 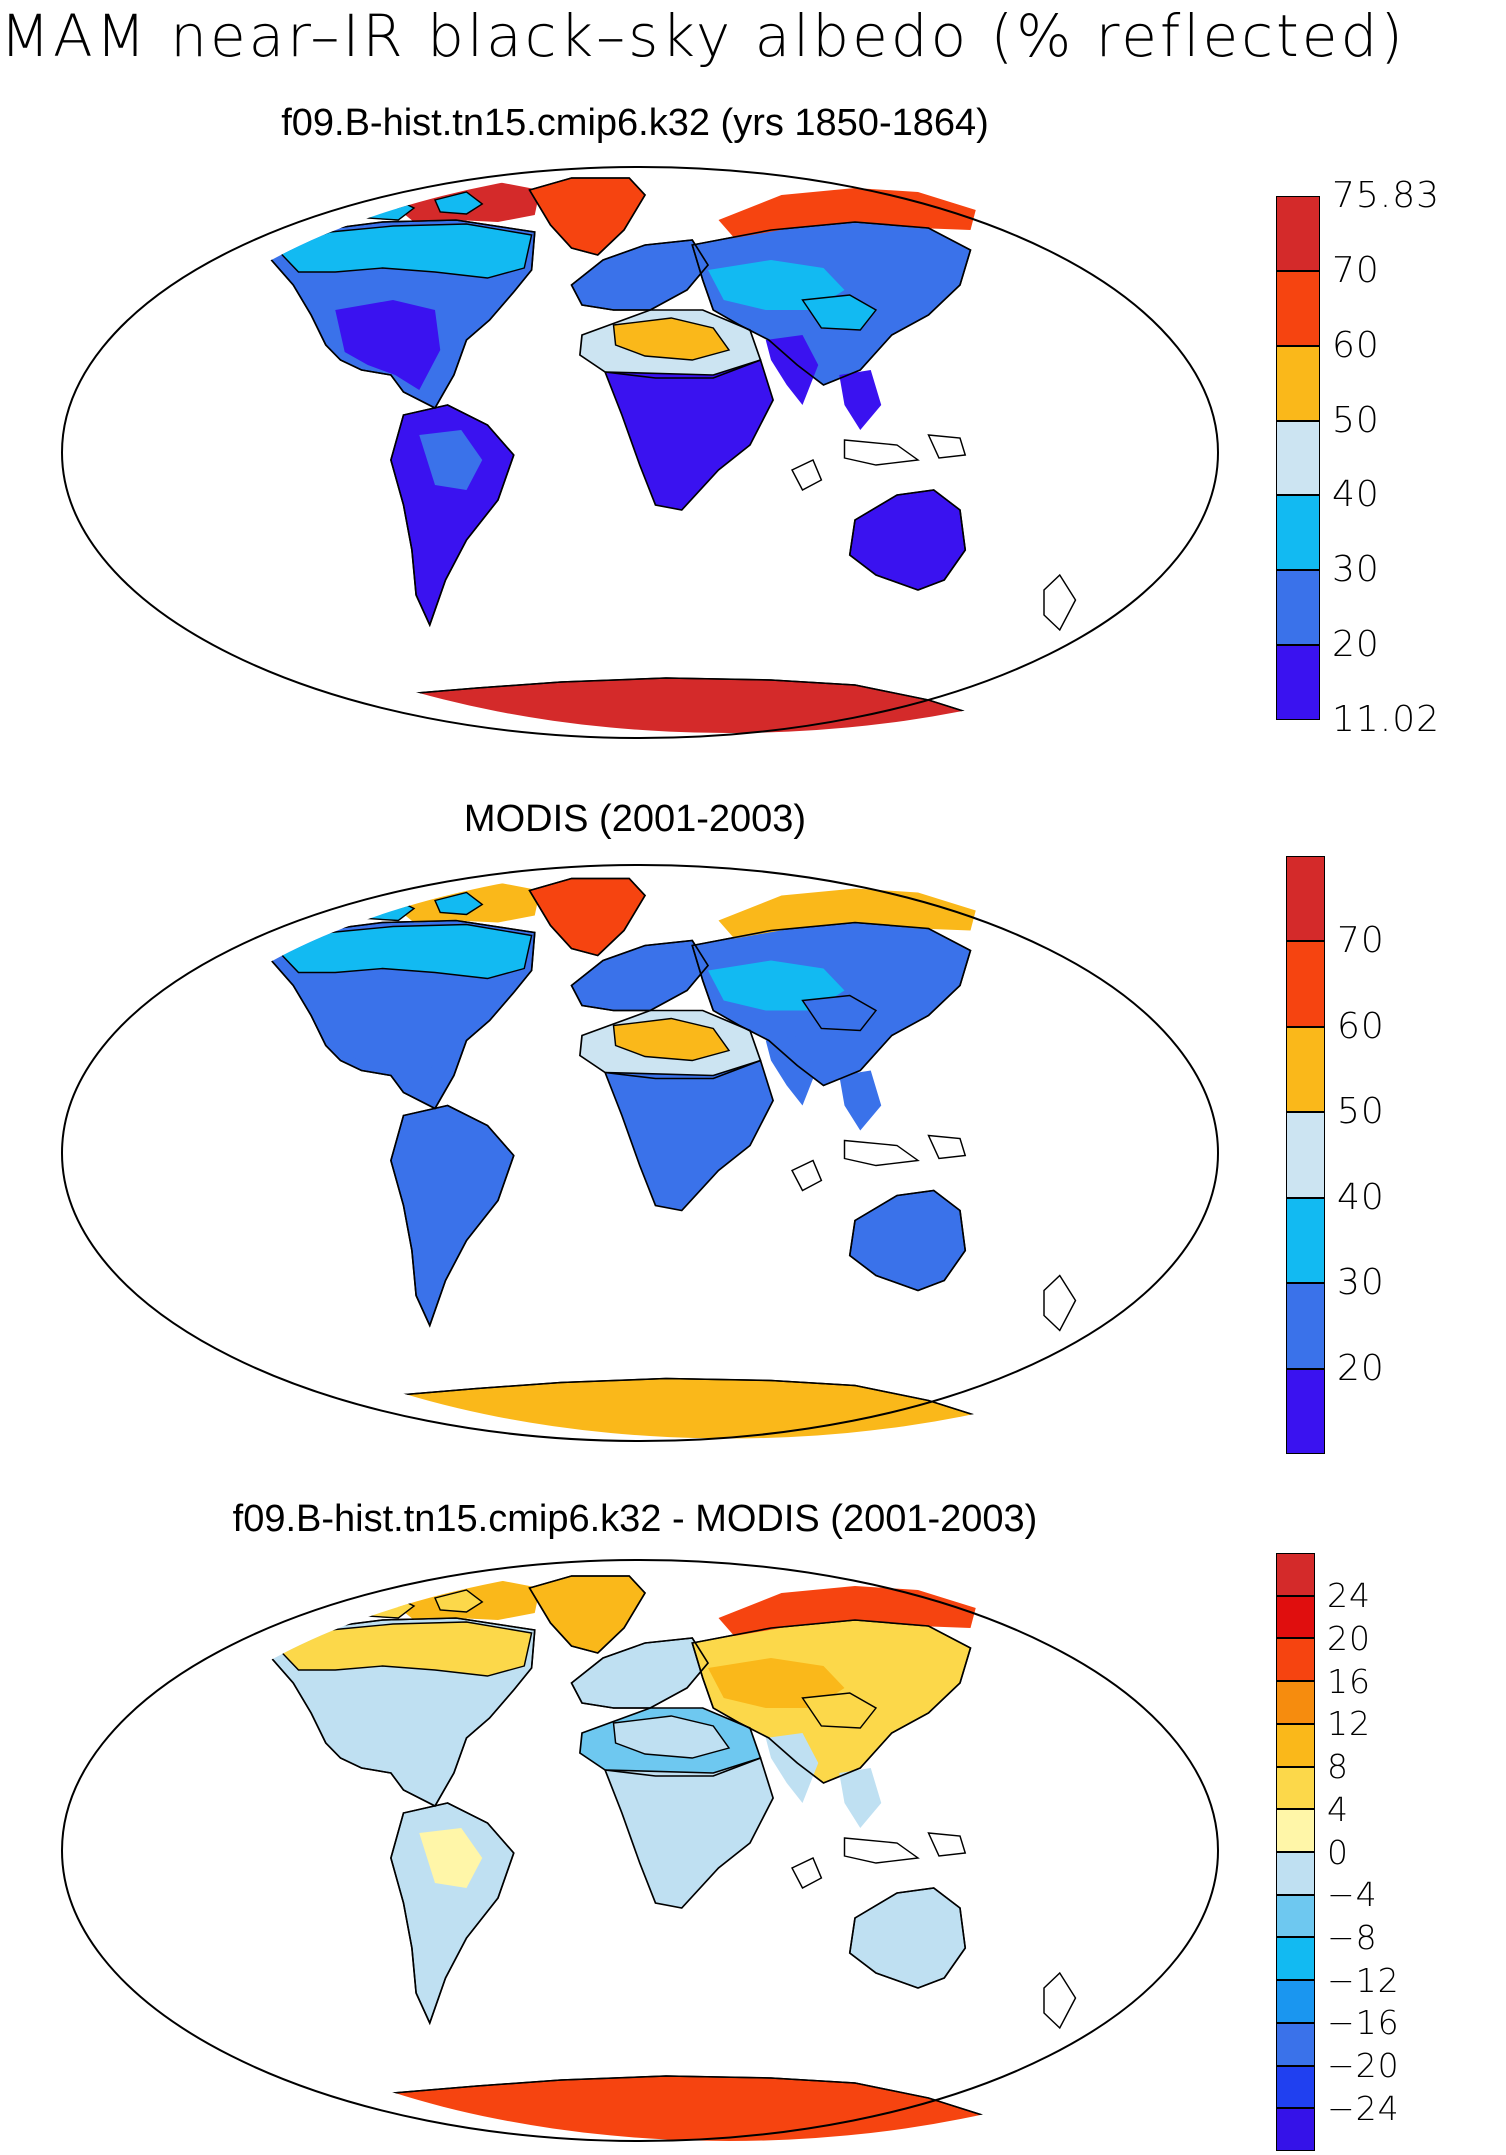 What do you see at coordinates (1352, 1937) in the screenshot?
I see `colorbar-tick-label: −8` at bounding box center [1352, 1937].